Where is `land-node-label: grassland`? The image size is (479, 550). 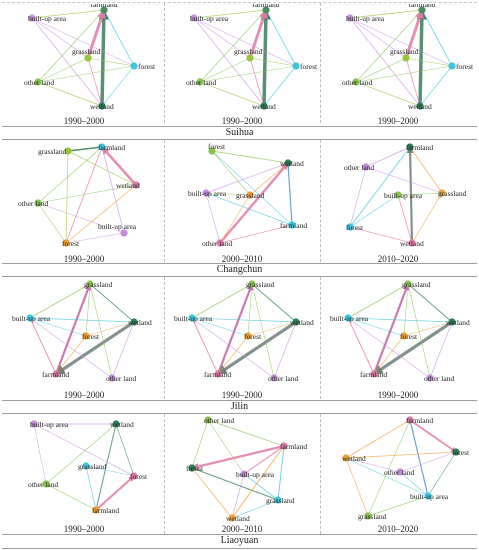
land-node-label: grassland is located at coordinates (86, 51).